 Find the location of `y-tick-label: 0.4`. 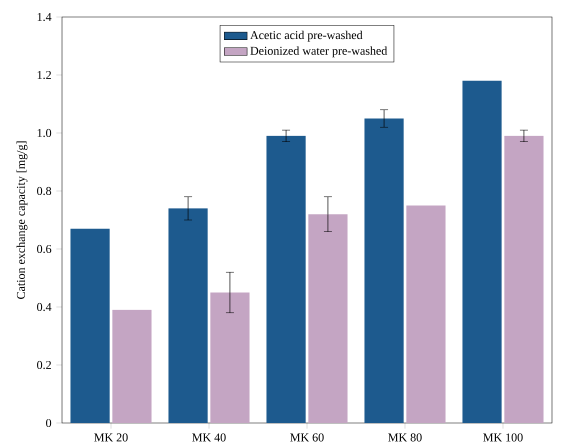

y-tick-label: 0.4 is located at coordinates (44, 307).